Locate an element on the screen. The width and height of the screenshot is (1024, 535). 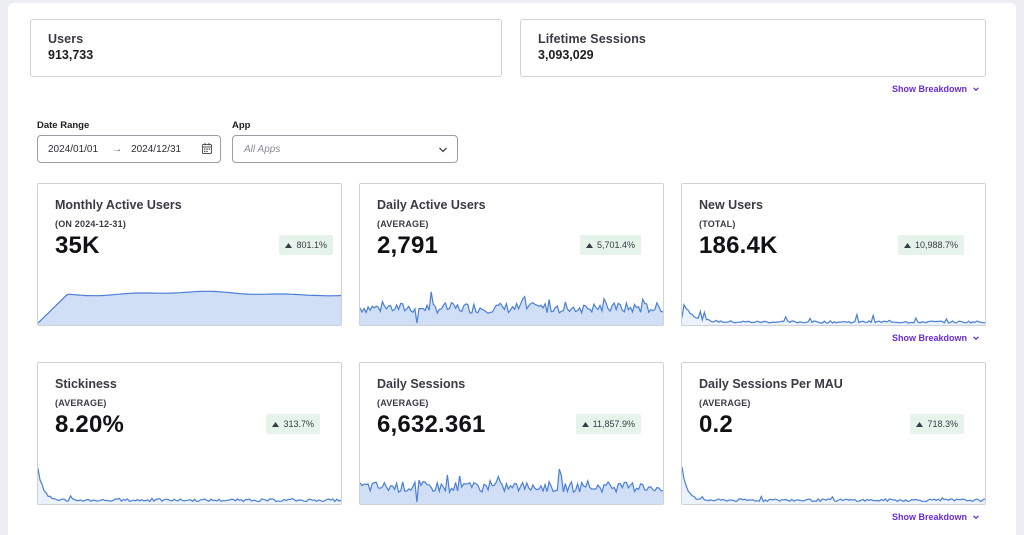
show-breakdown-top-button: Show Breakdown is located at coordinates (936, 89).